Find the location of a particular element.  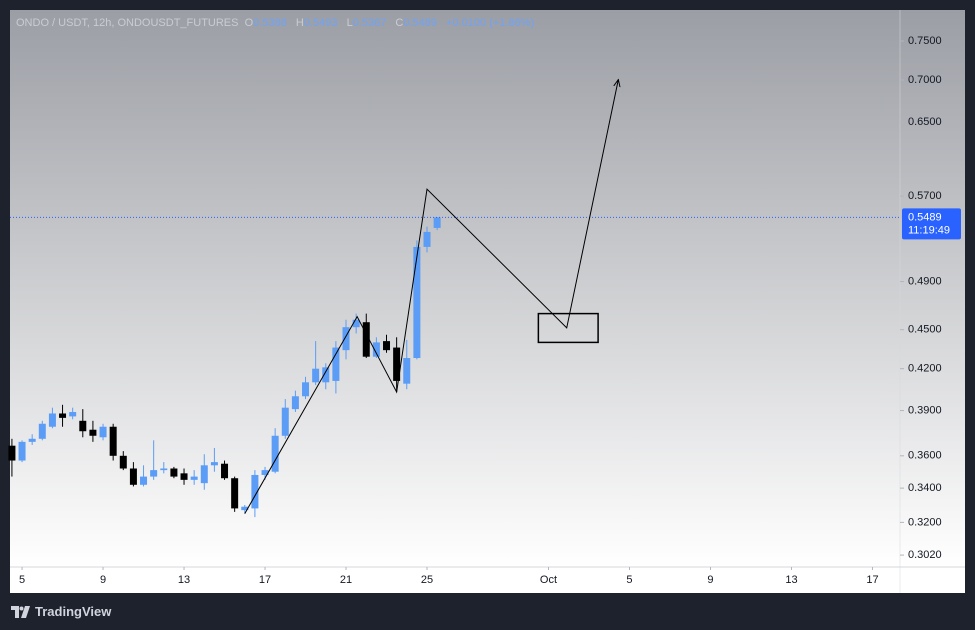

countdown: 11:19:49 is located at coordinates (929, 230).